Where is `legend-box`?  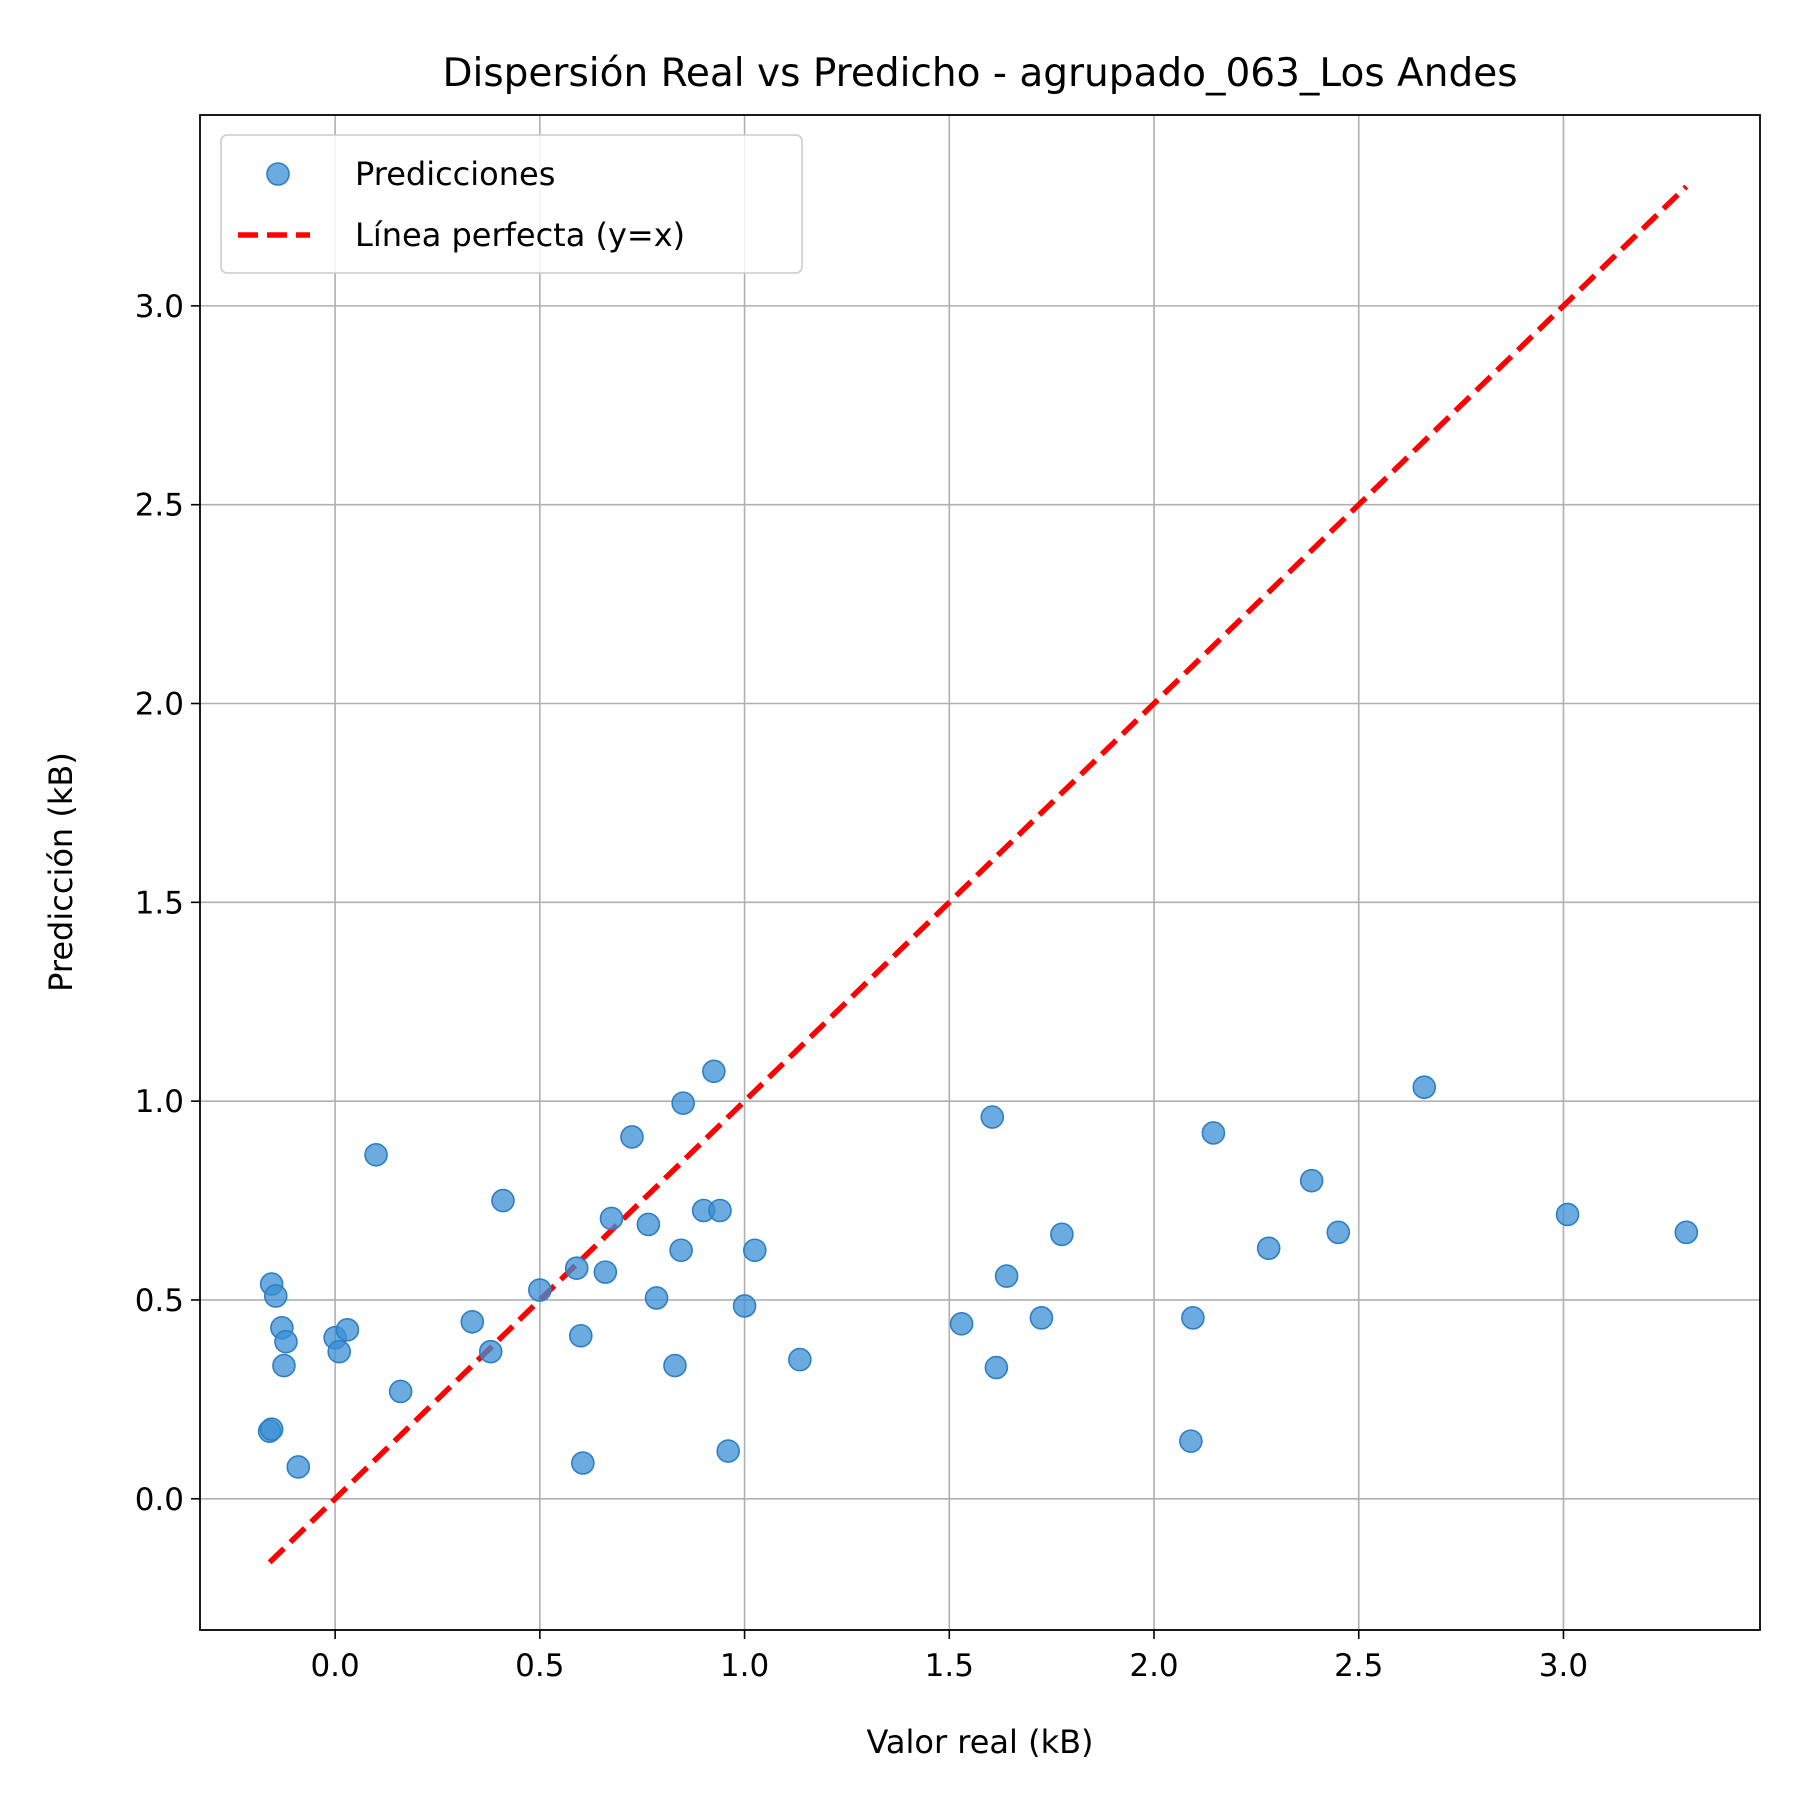
legend-box is located at coordinates (511, 204).